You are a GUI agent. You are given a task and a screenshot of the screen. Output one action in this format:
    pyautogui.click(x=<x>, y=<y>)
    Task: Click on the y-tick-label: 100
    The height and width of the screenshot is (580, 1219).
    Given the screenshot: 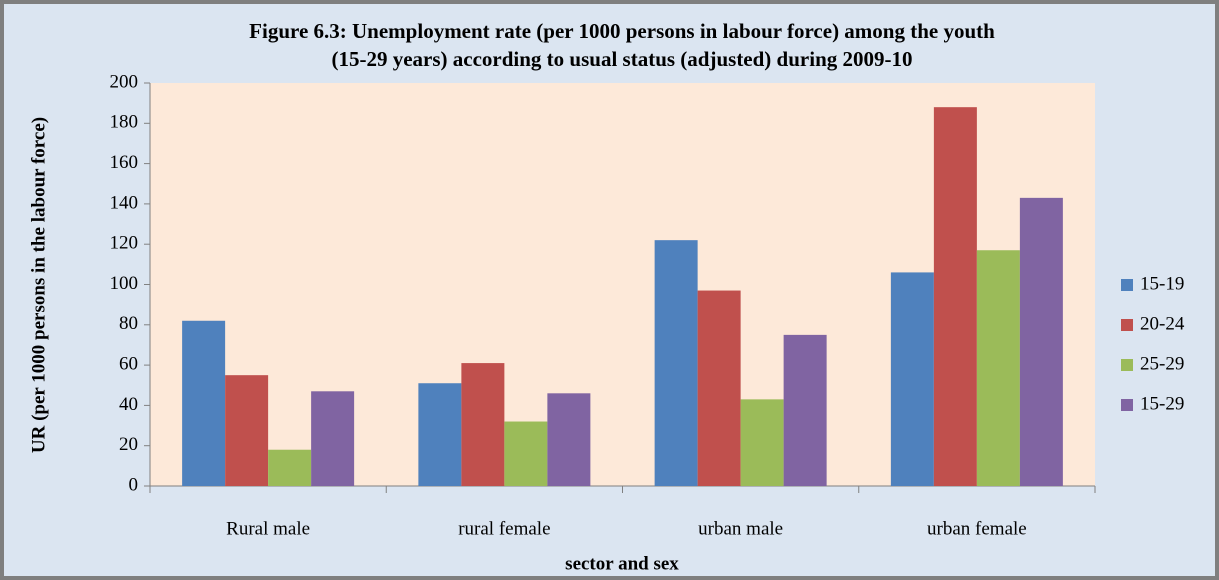 What is the action you would take?
    pyautogui.click(x=124, y=283)
    